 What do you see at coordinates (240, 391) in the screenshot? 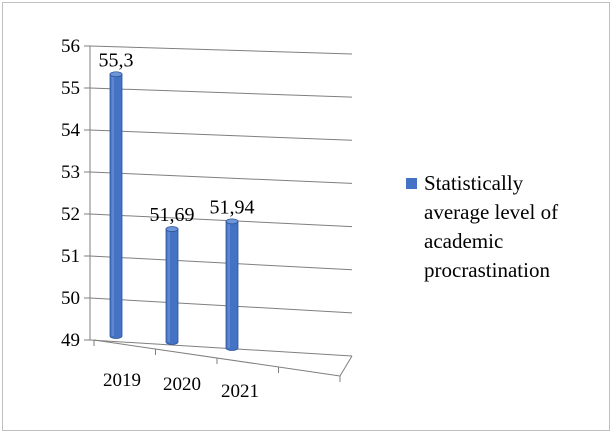
I see `x-tick-label: 2021` at bounding box center [240, 391].